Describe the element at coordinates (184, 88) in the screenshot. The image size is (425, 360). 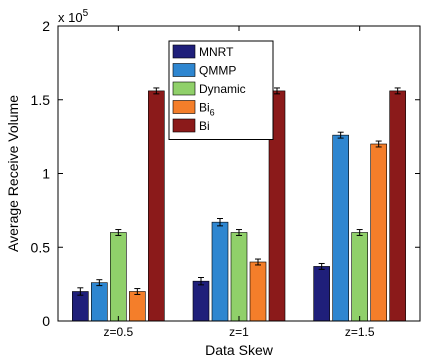
I see `legend-swatch-dynamic` at that location.